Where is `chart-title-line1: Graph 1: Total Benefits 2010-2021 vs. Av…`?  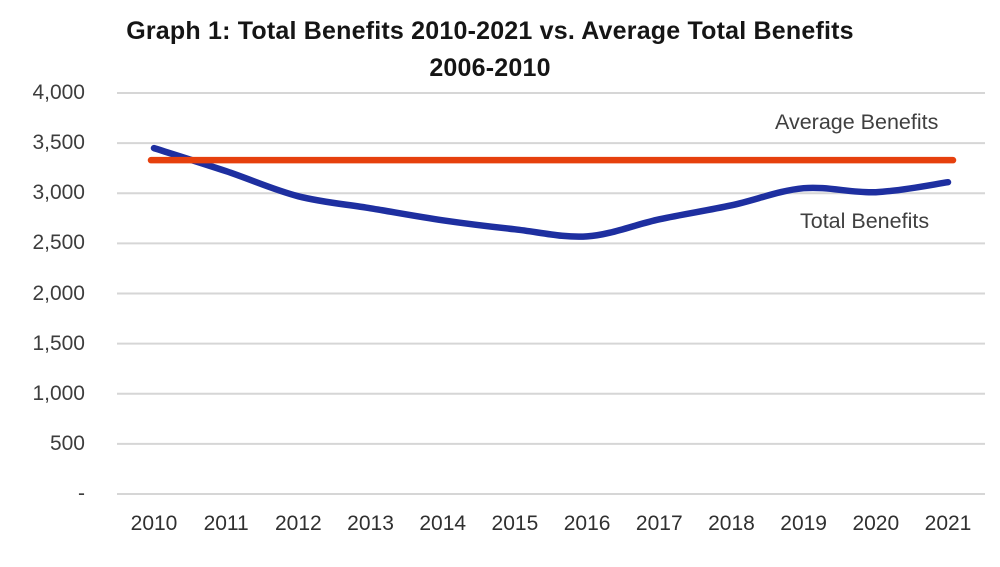
chart-title-line1: Graph 1: Total Benefits 2010-2021 vs. Av… is located at coordinates (490, 31).